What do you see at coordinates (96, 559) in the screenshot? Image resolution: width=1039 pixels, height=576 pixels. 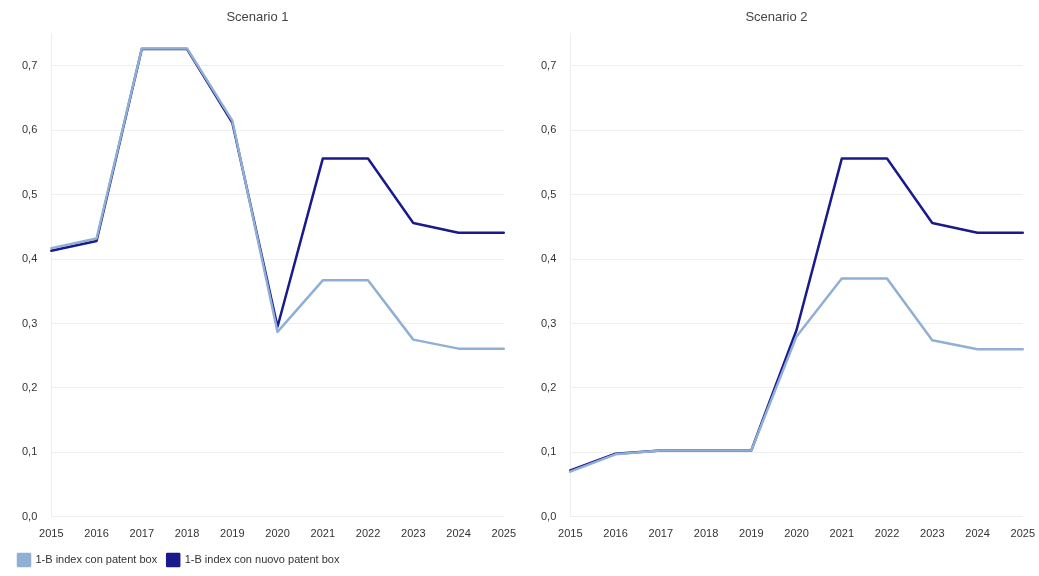 I see `legend-label: 1-B index con patent box` at bounding box center [96, 559].